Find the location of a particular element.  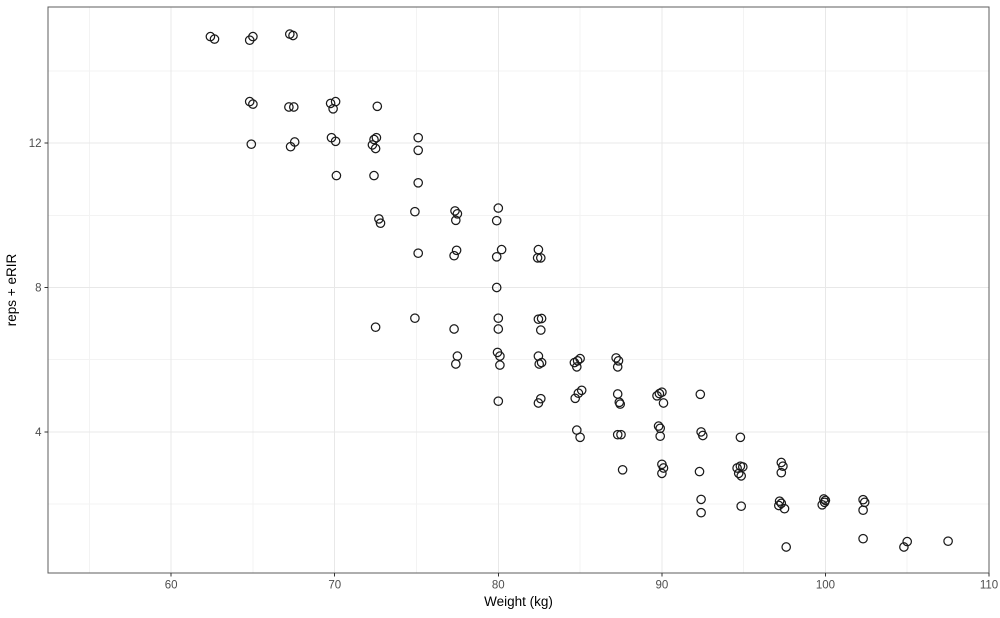

y-tick-label: 12 is located at coordinates (35, 144).